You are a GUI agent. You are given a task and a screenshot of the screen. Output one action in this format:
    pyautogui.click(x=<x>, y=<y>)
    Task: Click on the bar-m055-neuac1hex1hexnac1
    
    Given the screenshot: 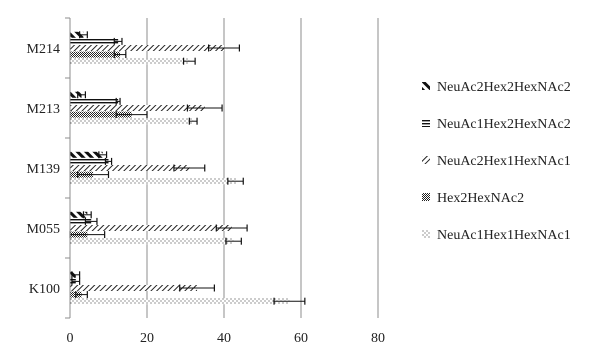 What is the action you would take?
    pyautogui.click(x=152, y=241)
    